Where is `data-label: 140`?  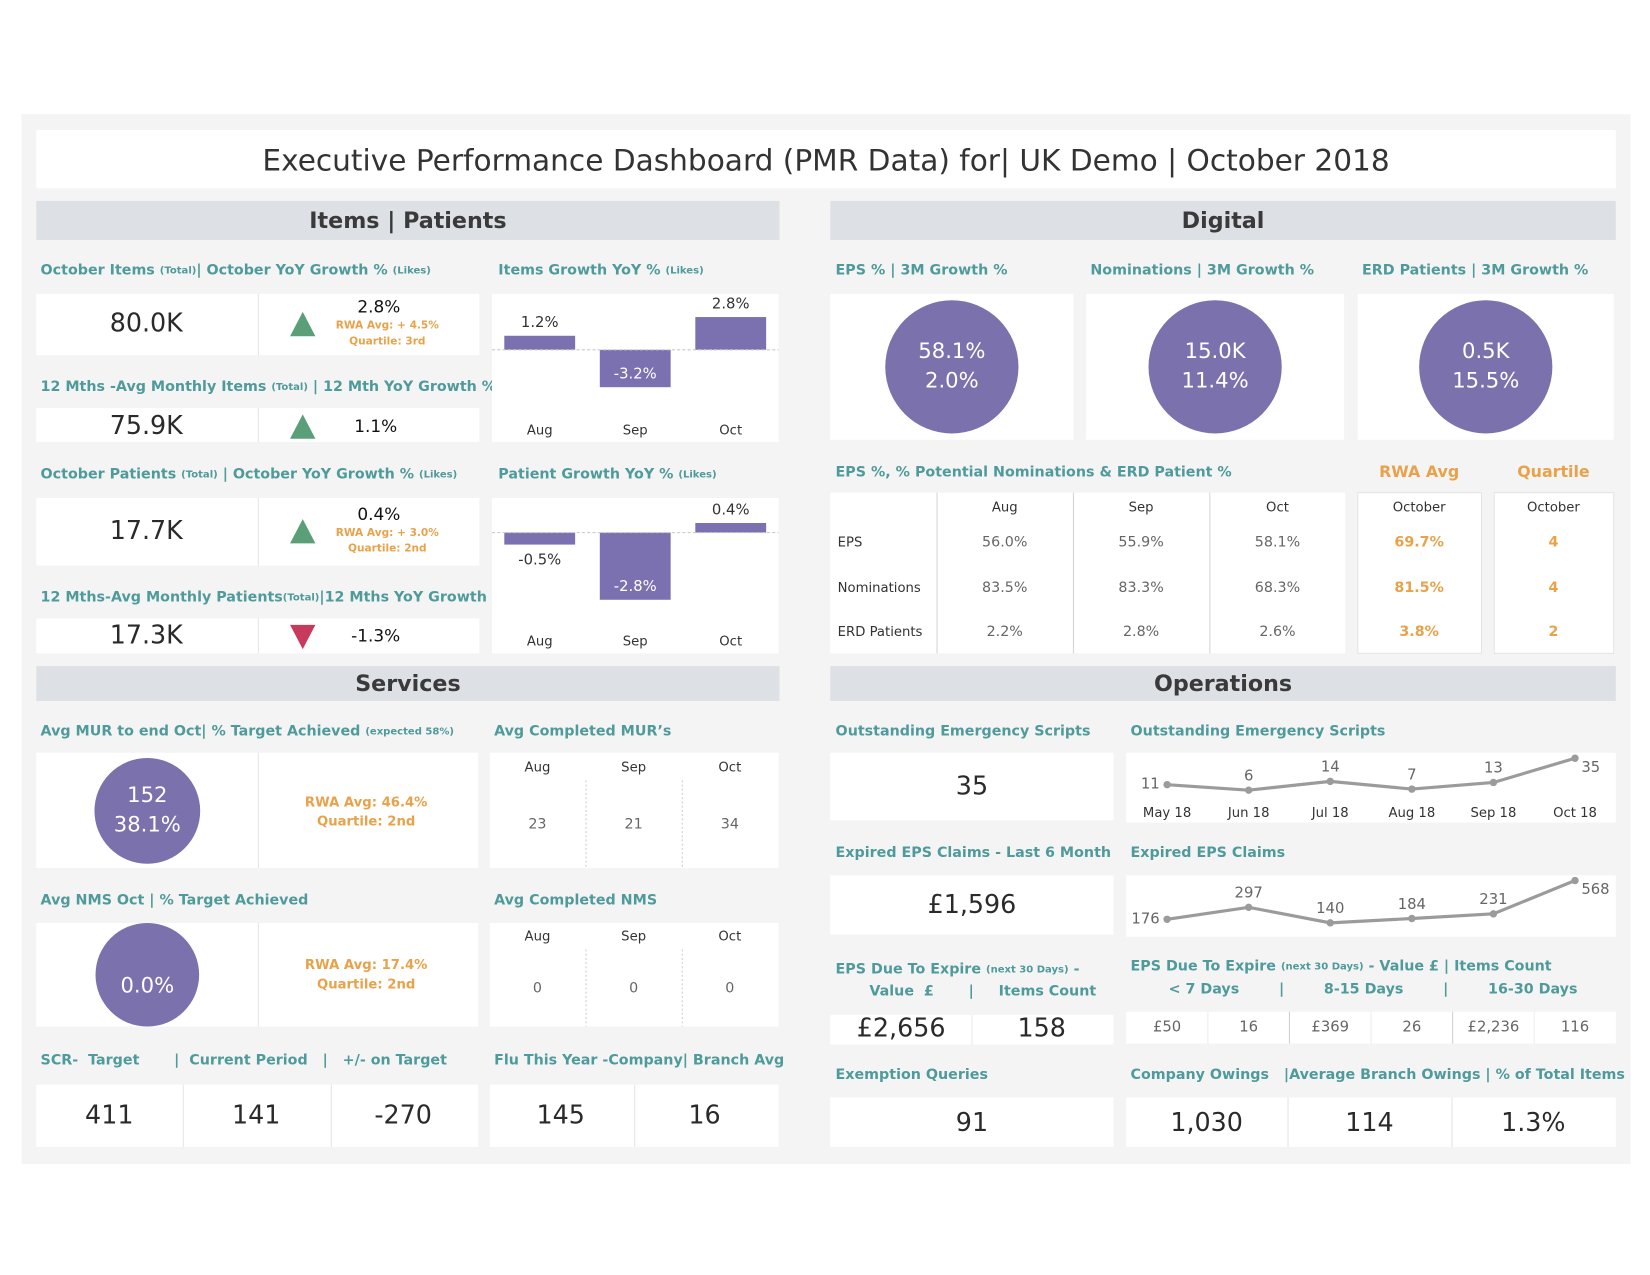
data-label: 140 is located at coordinates (1330, 908).